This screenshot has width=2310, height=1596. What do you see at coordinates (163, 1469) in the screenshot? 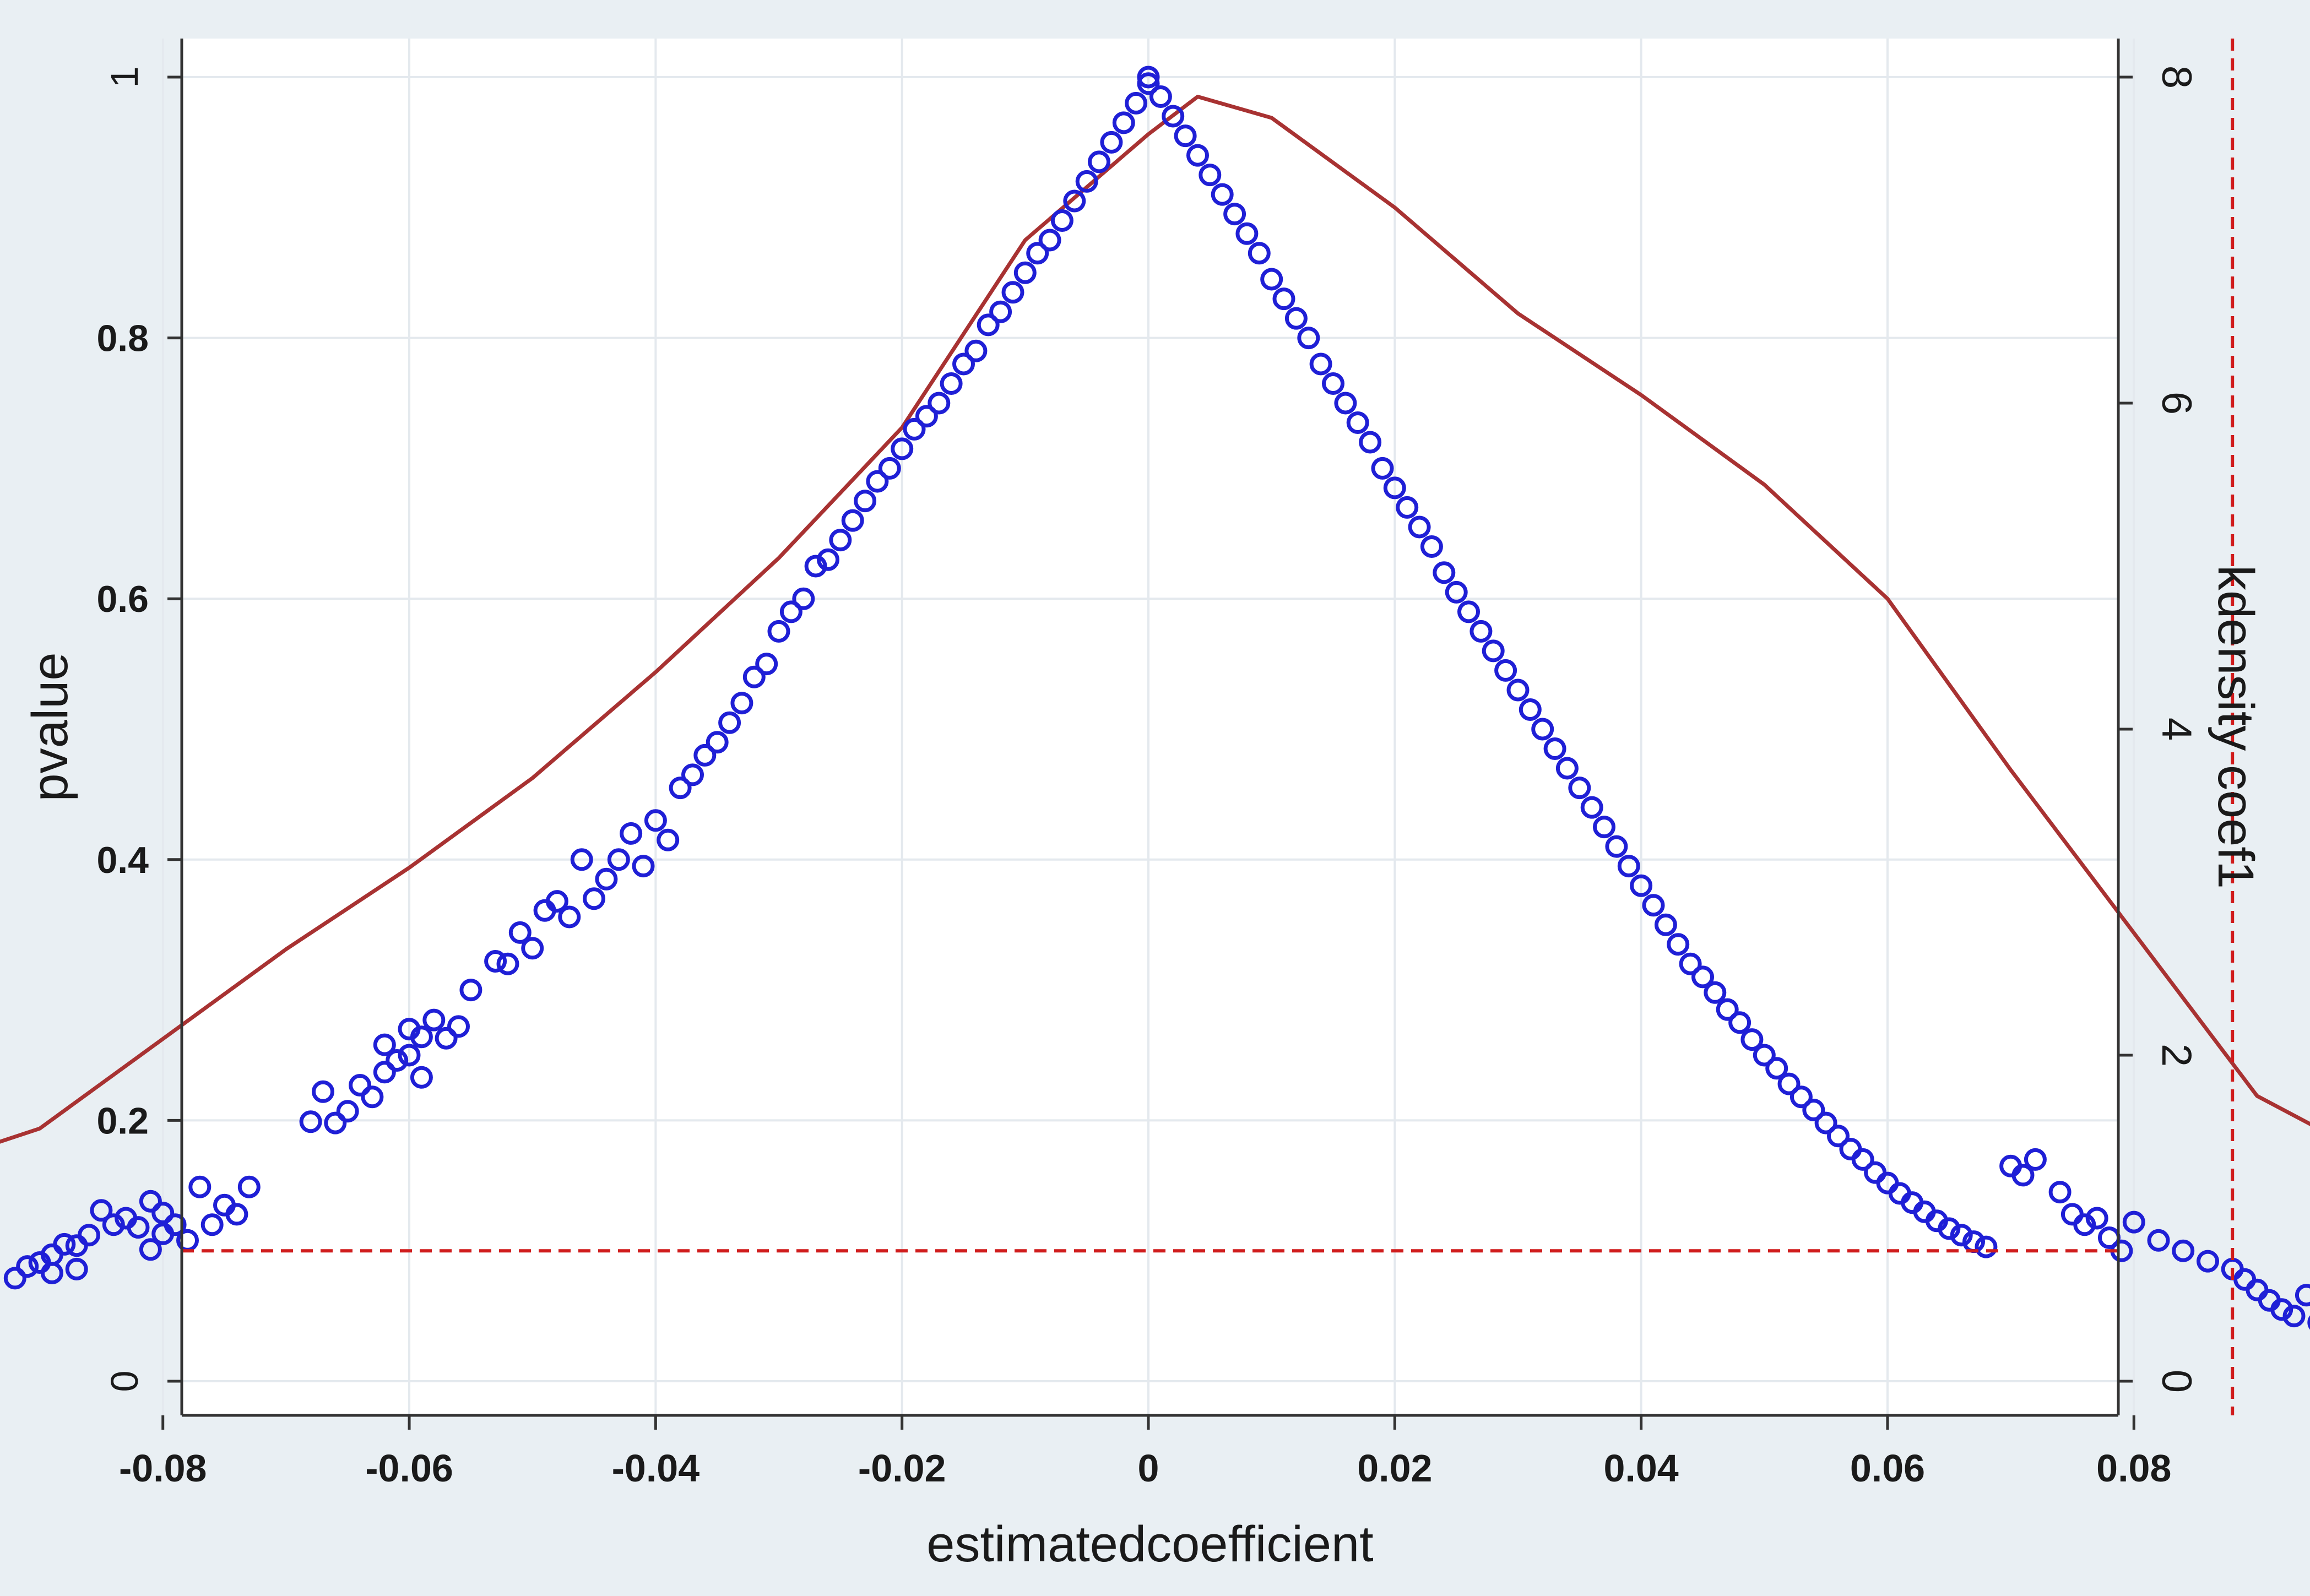
I see `x-tick-label: -0.08` at bounding box center [163, 1469].